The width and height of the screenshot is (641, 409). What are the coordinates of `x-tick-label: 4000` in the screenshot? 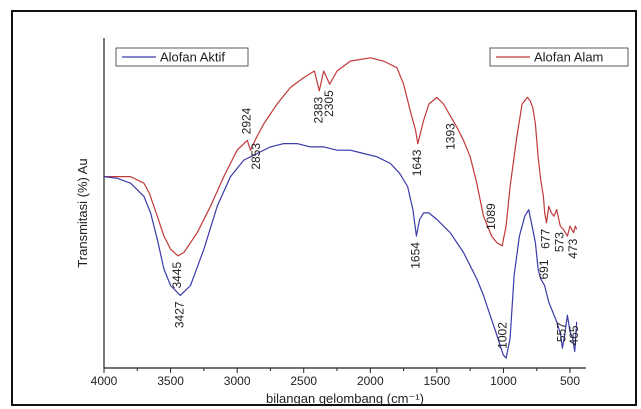 It's located at (104, 381).